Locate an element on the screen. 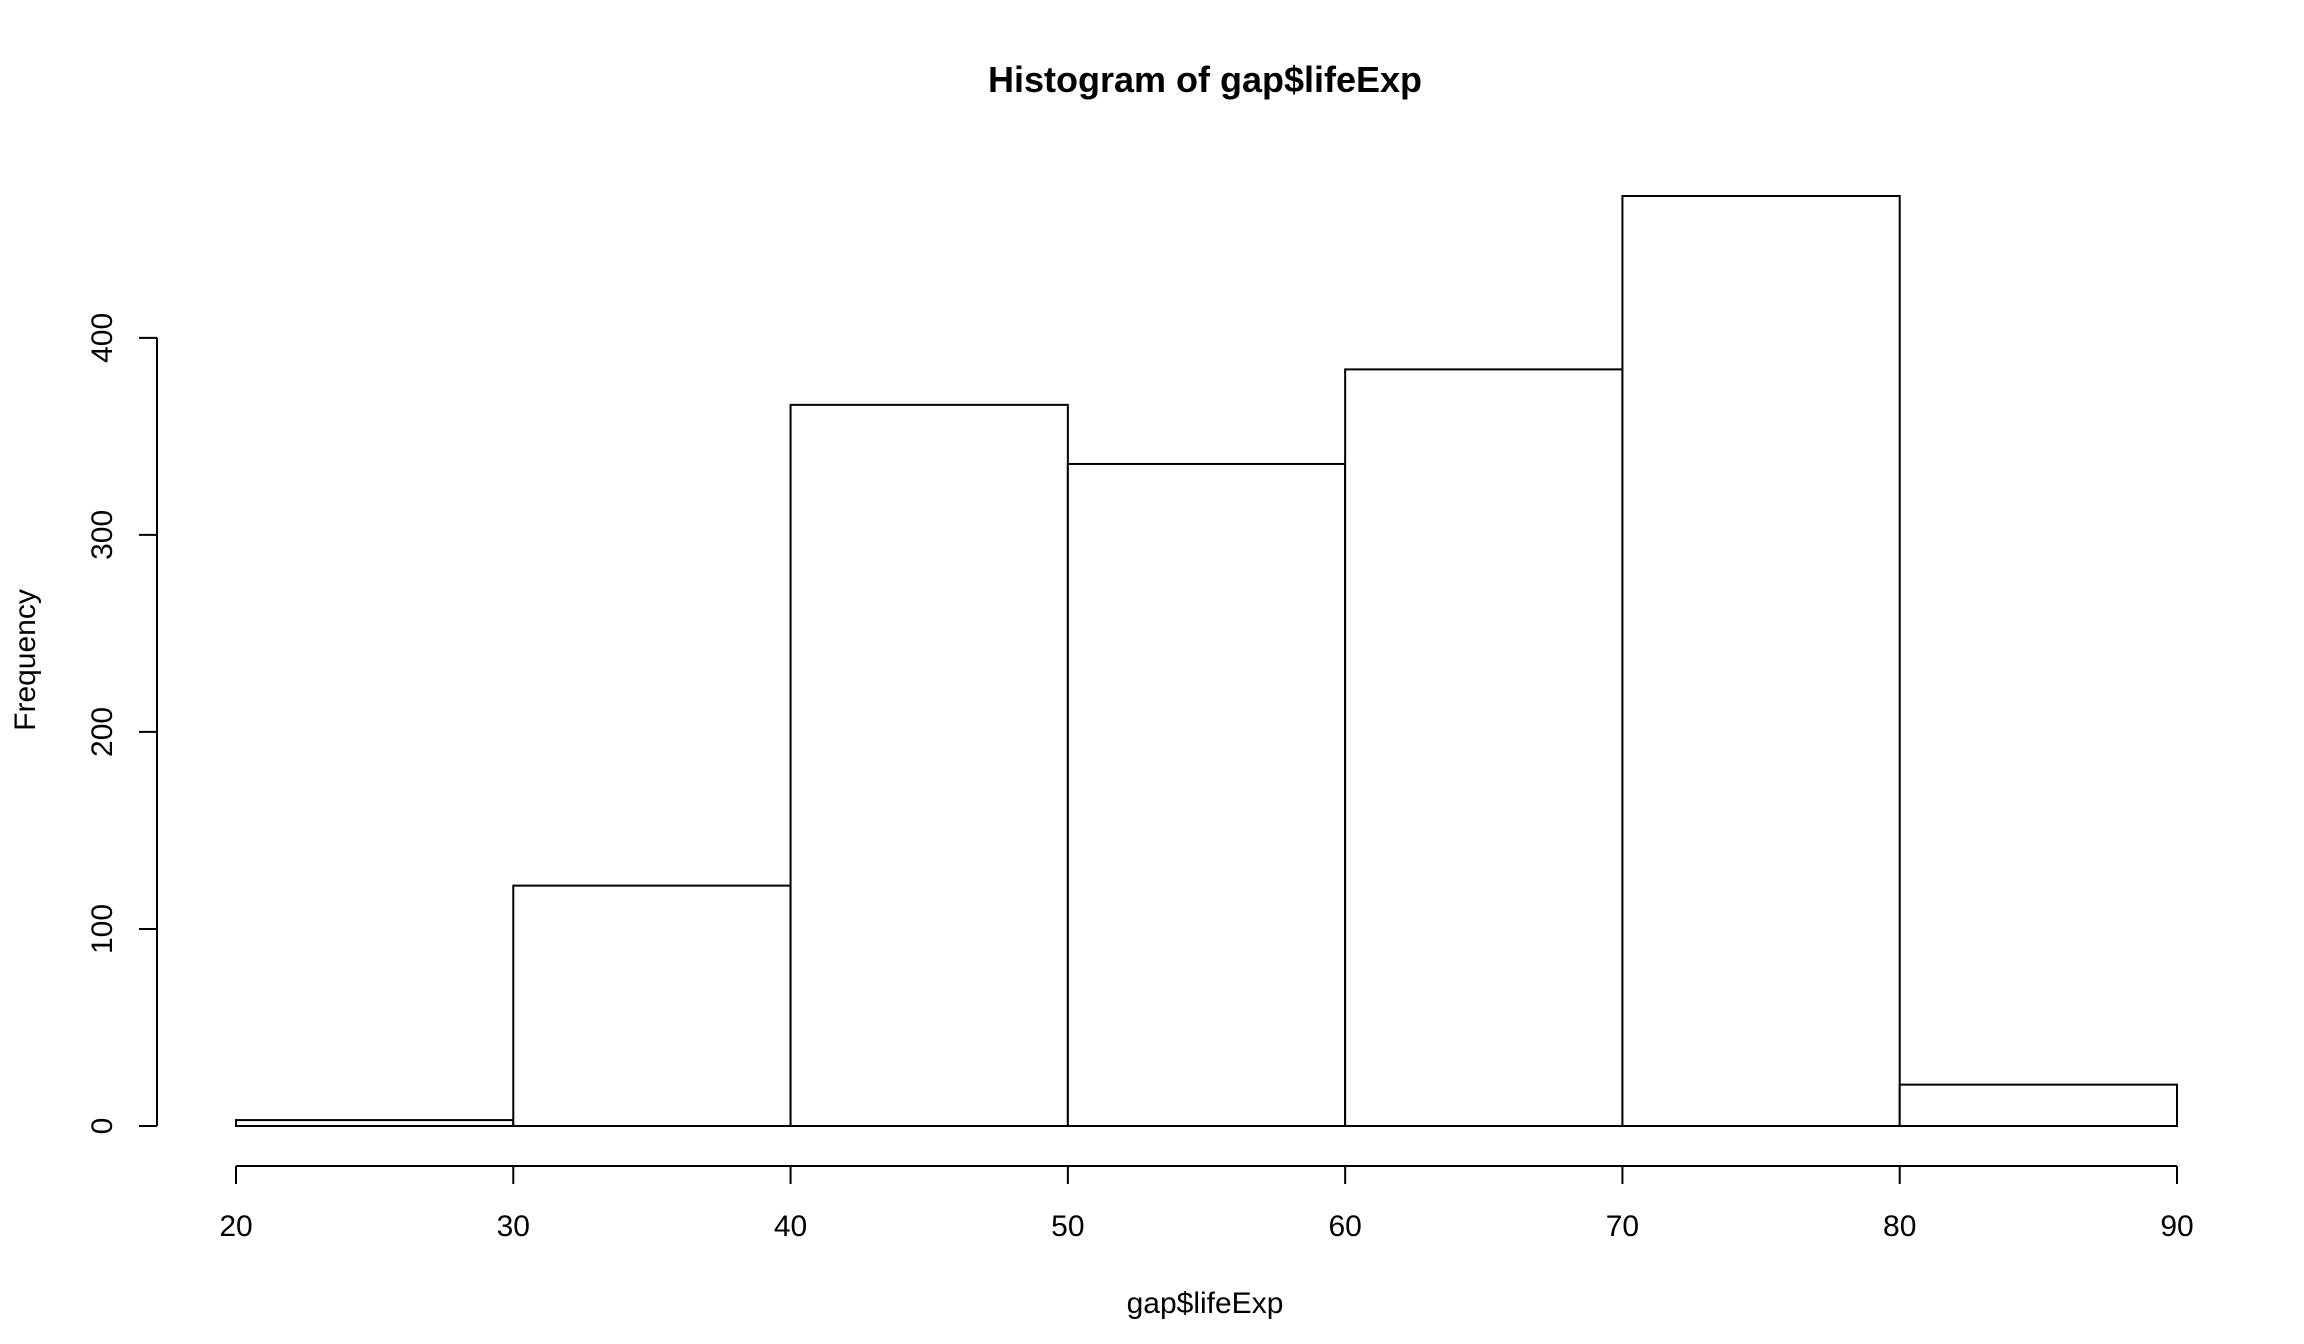  y-tick-label: 100 is located at coordinates (102, 929).